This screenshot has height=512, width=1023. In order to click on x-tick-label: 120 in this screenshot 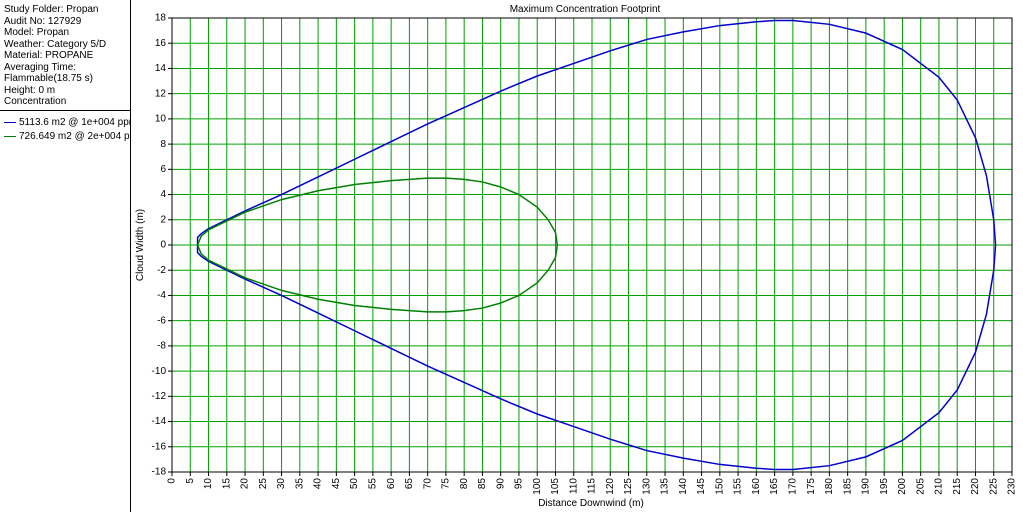, I will do `click(610, 486)`.